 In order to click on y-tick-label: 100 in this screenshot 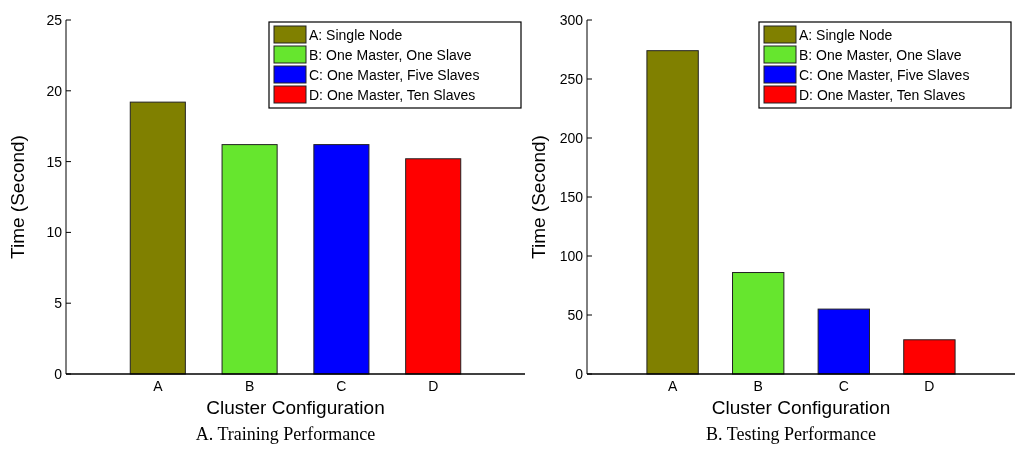, I will do `click(571, 255)`.